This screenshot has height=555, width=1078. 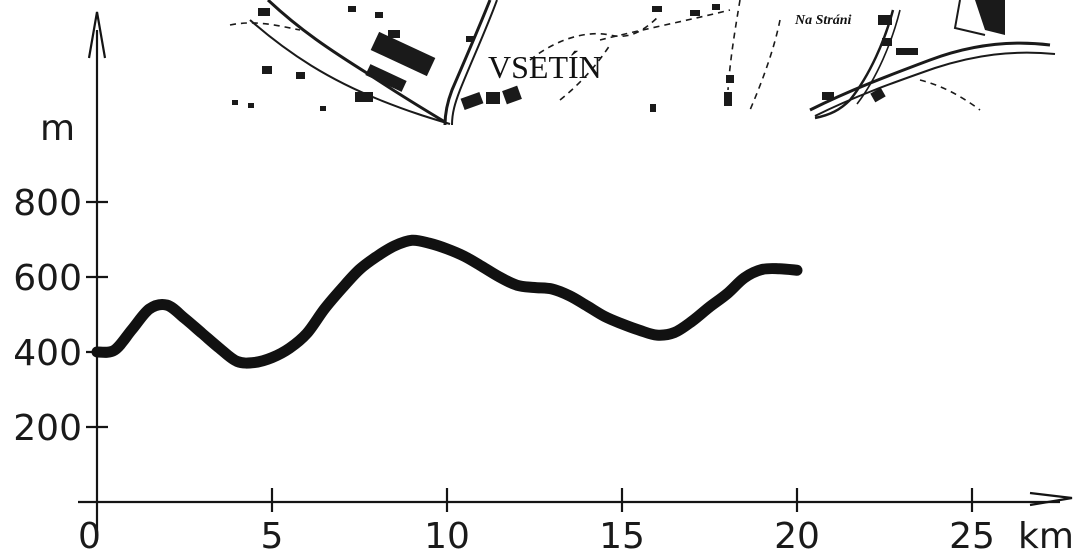 I want to click on y-tick-label-800: 800, so click(x=47, y=203).